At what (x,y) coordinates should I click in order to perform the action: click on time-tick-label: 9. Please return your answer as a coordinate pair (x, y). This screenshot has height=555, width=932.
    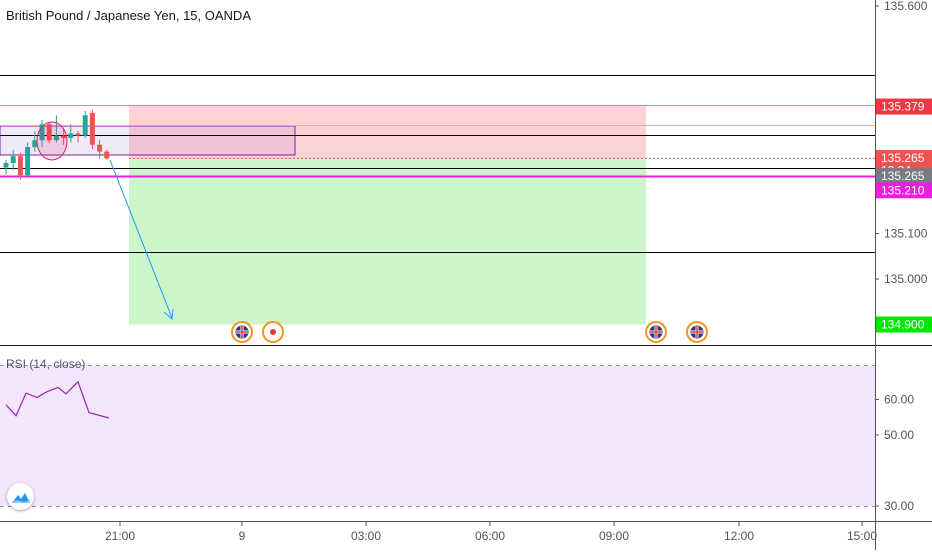
    Looking at the image, I should click on (242, 536).